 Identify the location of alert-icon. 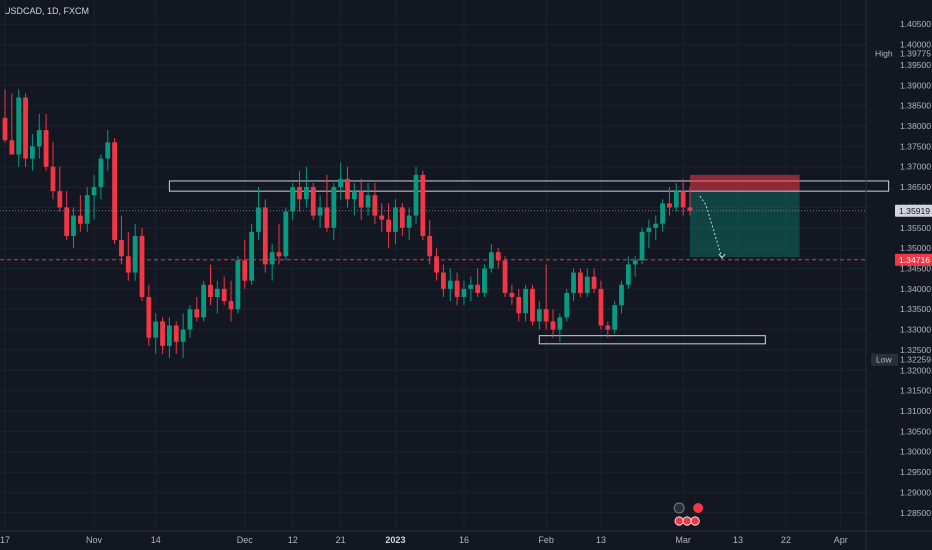
(698, 508).